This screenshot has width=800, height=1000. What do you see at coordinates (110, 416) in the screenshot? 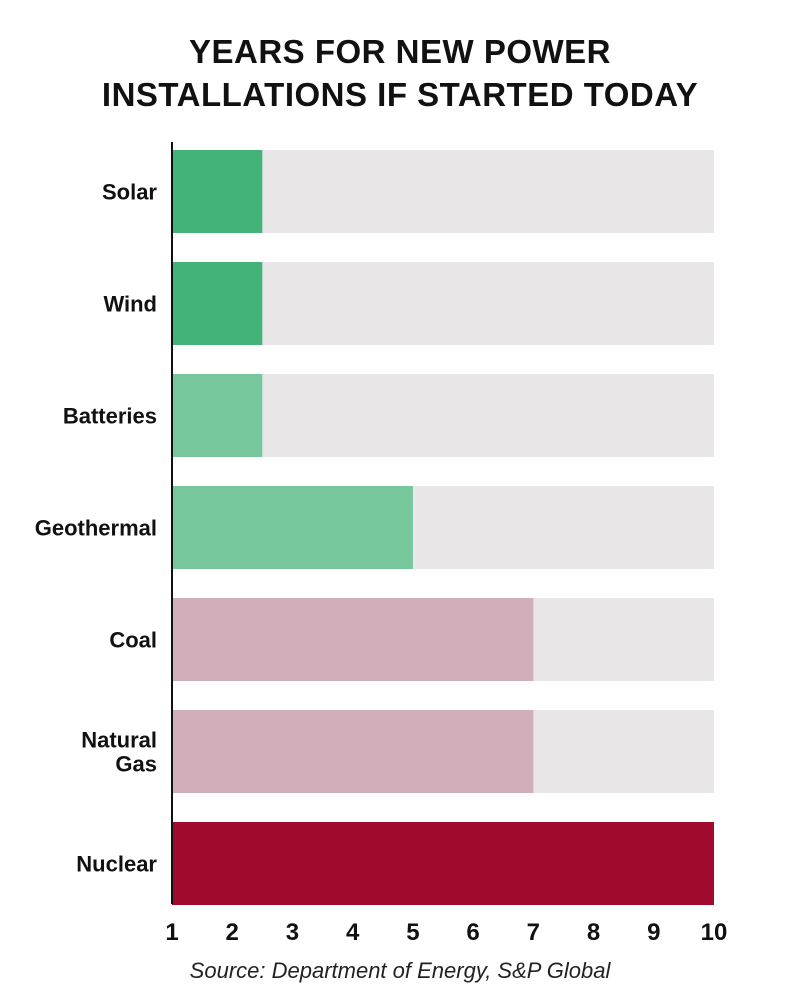
I see `category-label: Batteries` at bounding box center [110, 416].